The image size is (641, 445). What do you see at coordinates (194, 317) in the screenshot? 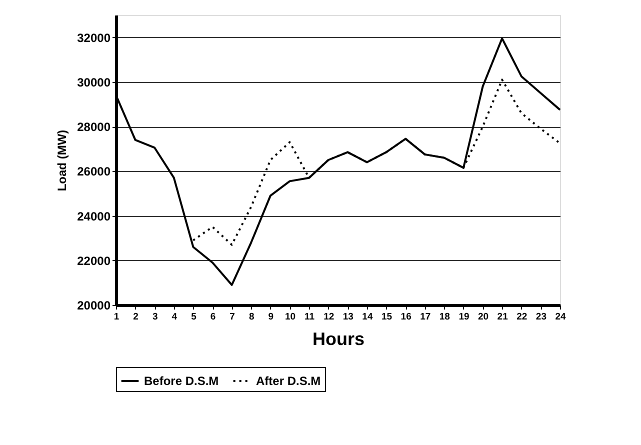
I see `x-tick-label: 5` at bounding box center [194, 317].